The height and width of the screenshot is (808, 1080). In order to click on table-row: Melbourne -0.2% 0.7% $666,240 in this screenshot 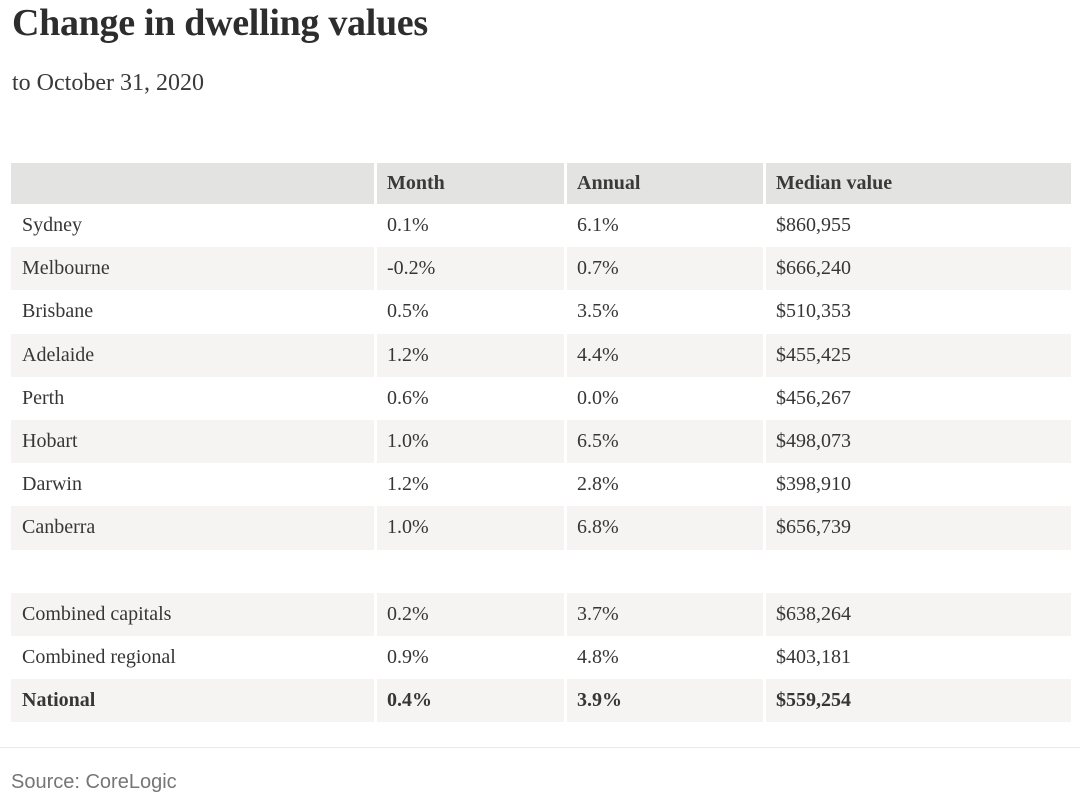, I will do `click(541, 269)`.